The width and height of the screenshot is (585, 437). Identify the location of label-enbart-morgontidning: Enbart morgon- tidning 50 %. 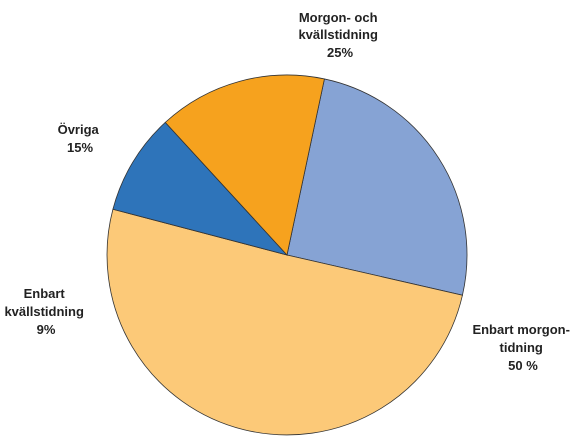
(522, 347).